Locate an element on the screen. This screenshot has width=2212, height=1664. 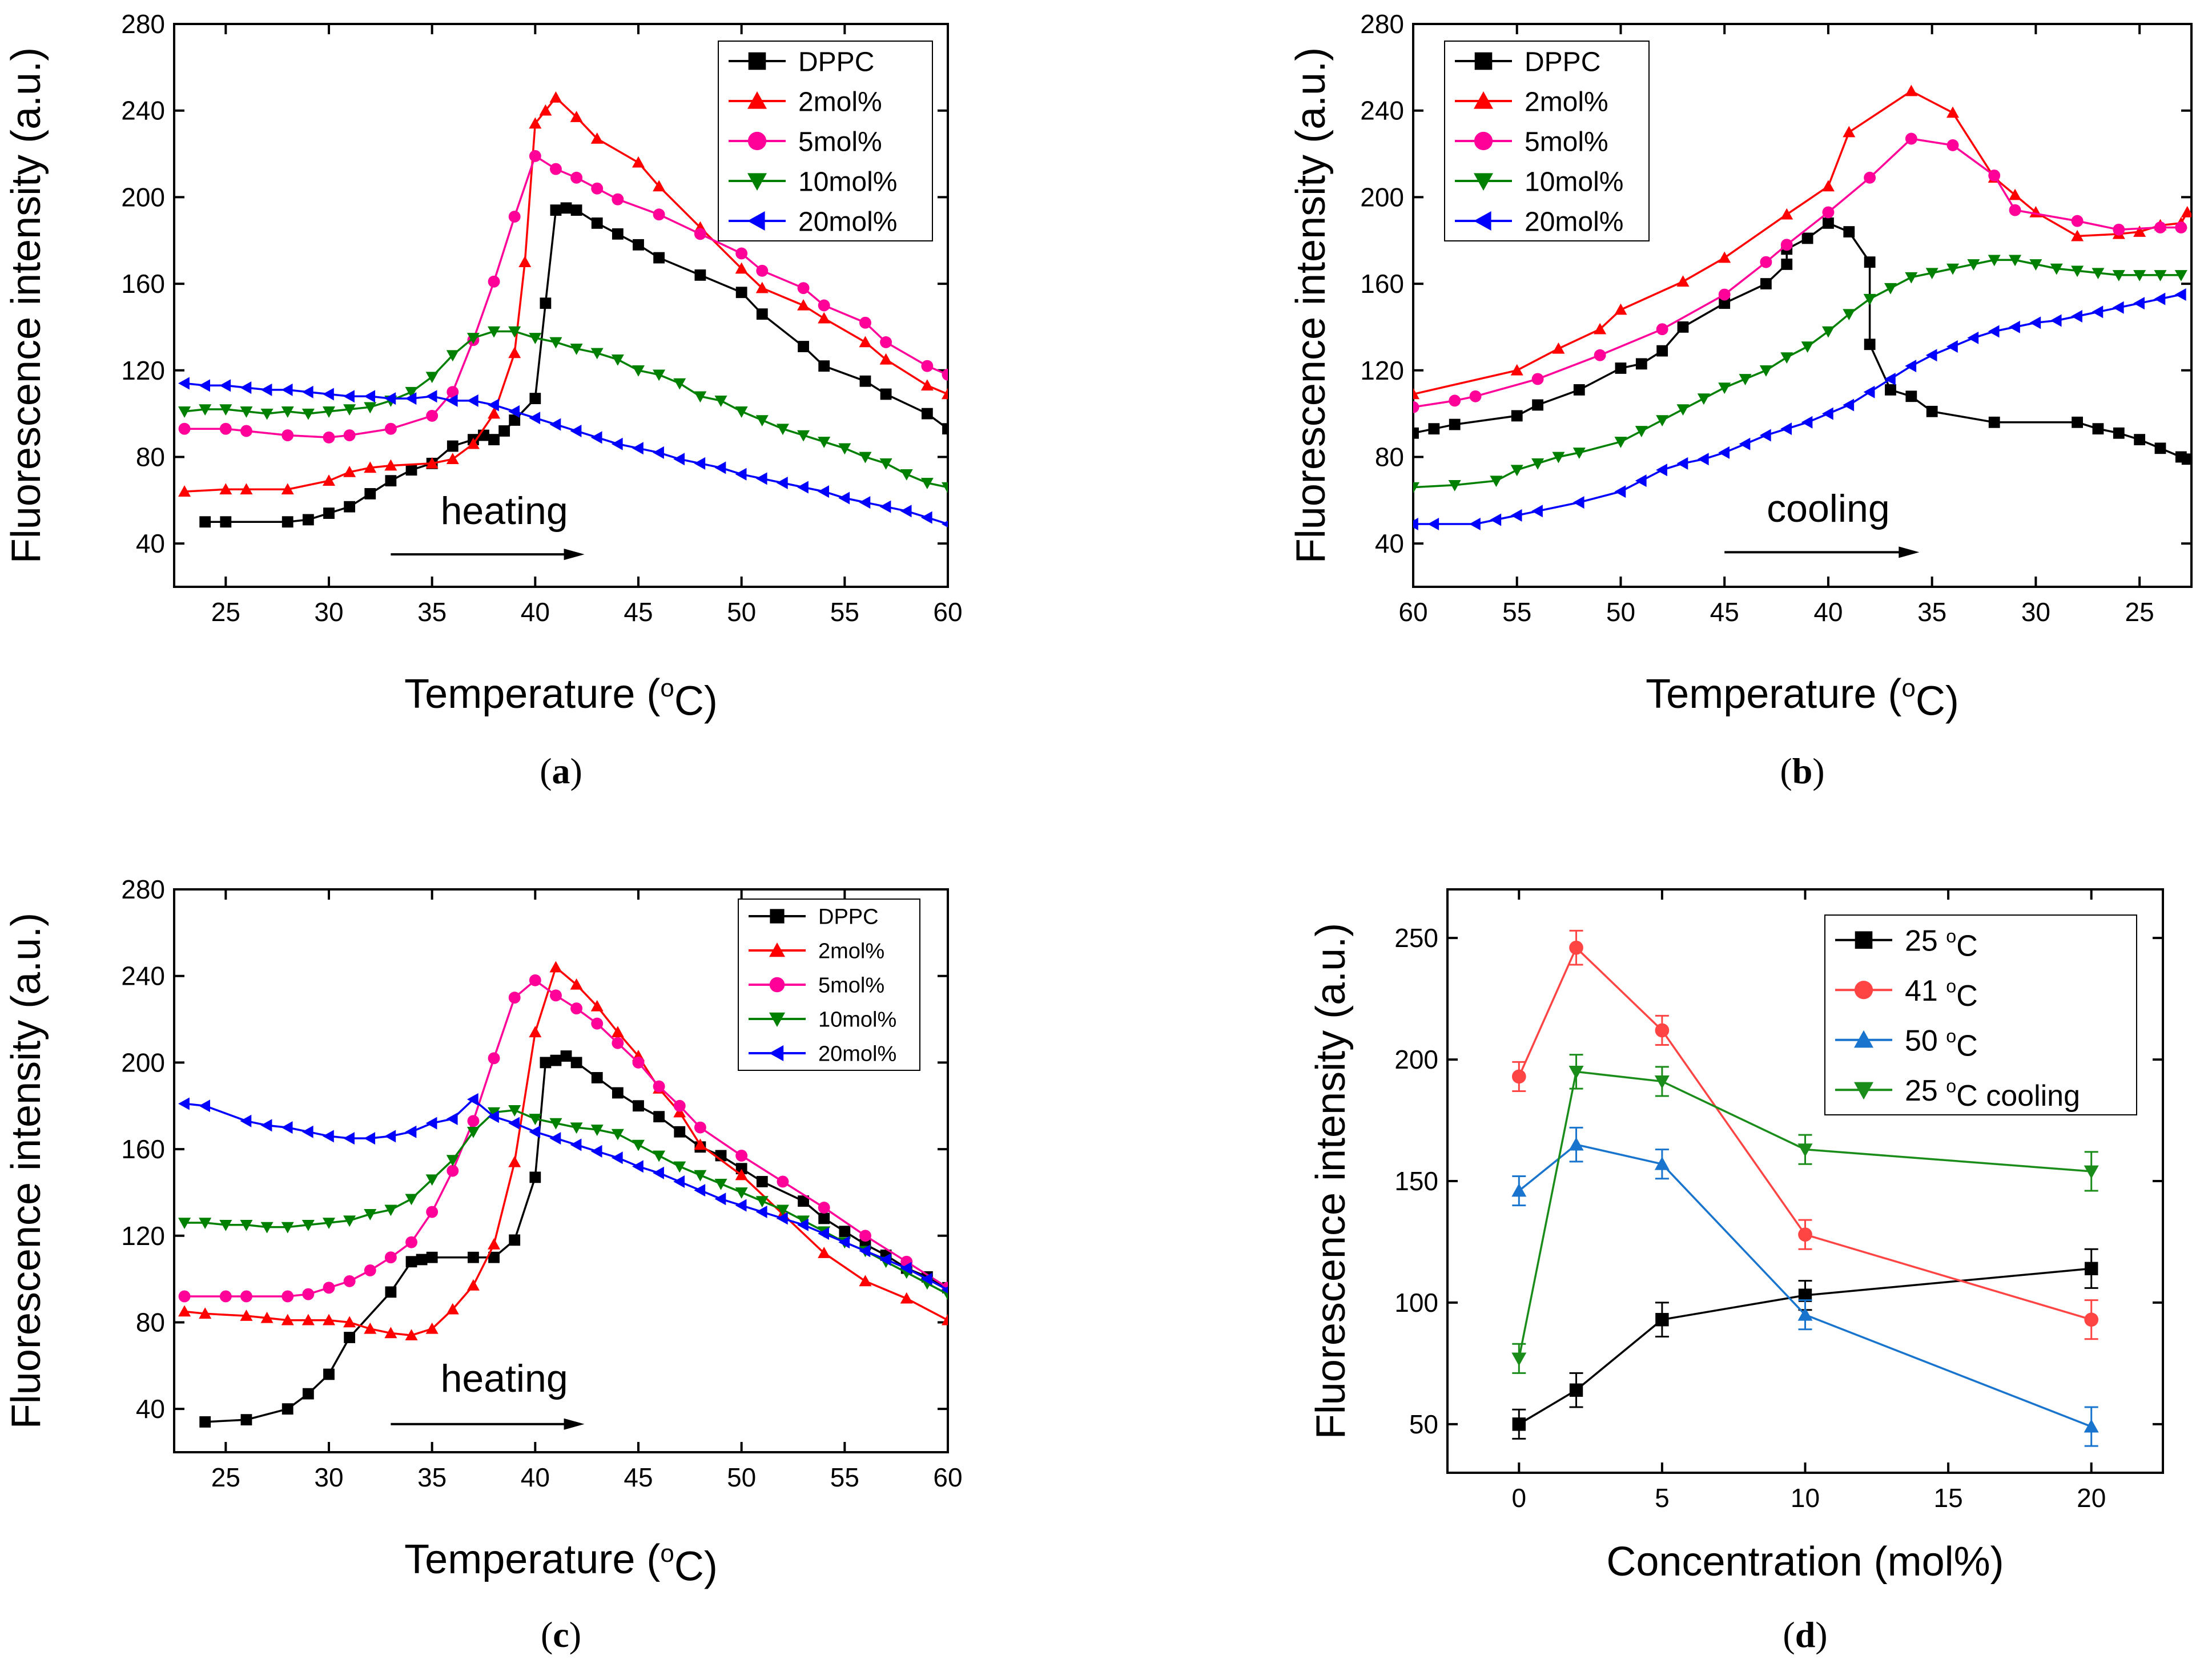
plot-frame is located at coordinates (1802, 305).